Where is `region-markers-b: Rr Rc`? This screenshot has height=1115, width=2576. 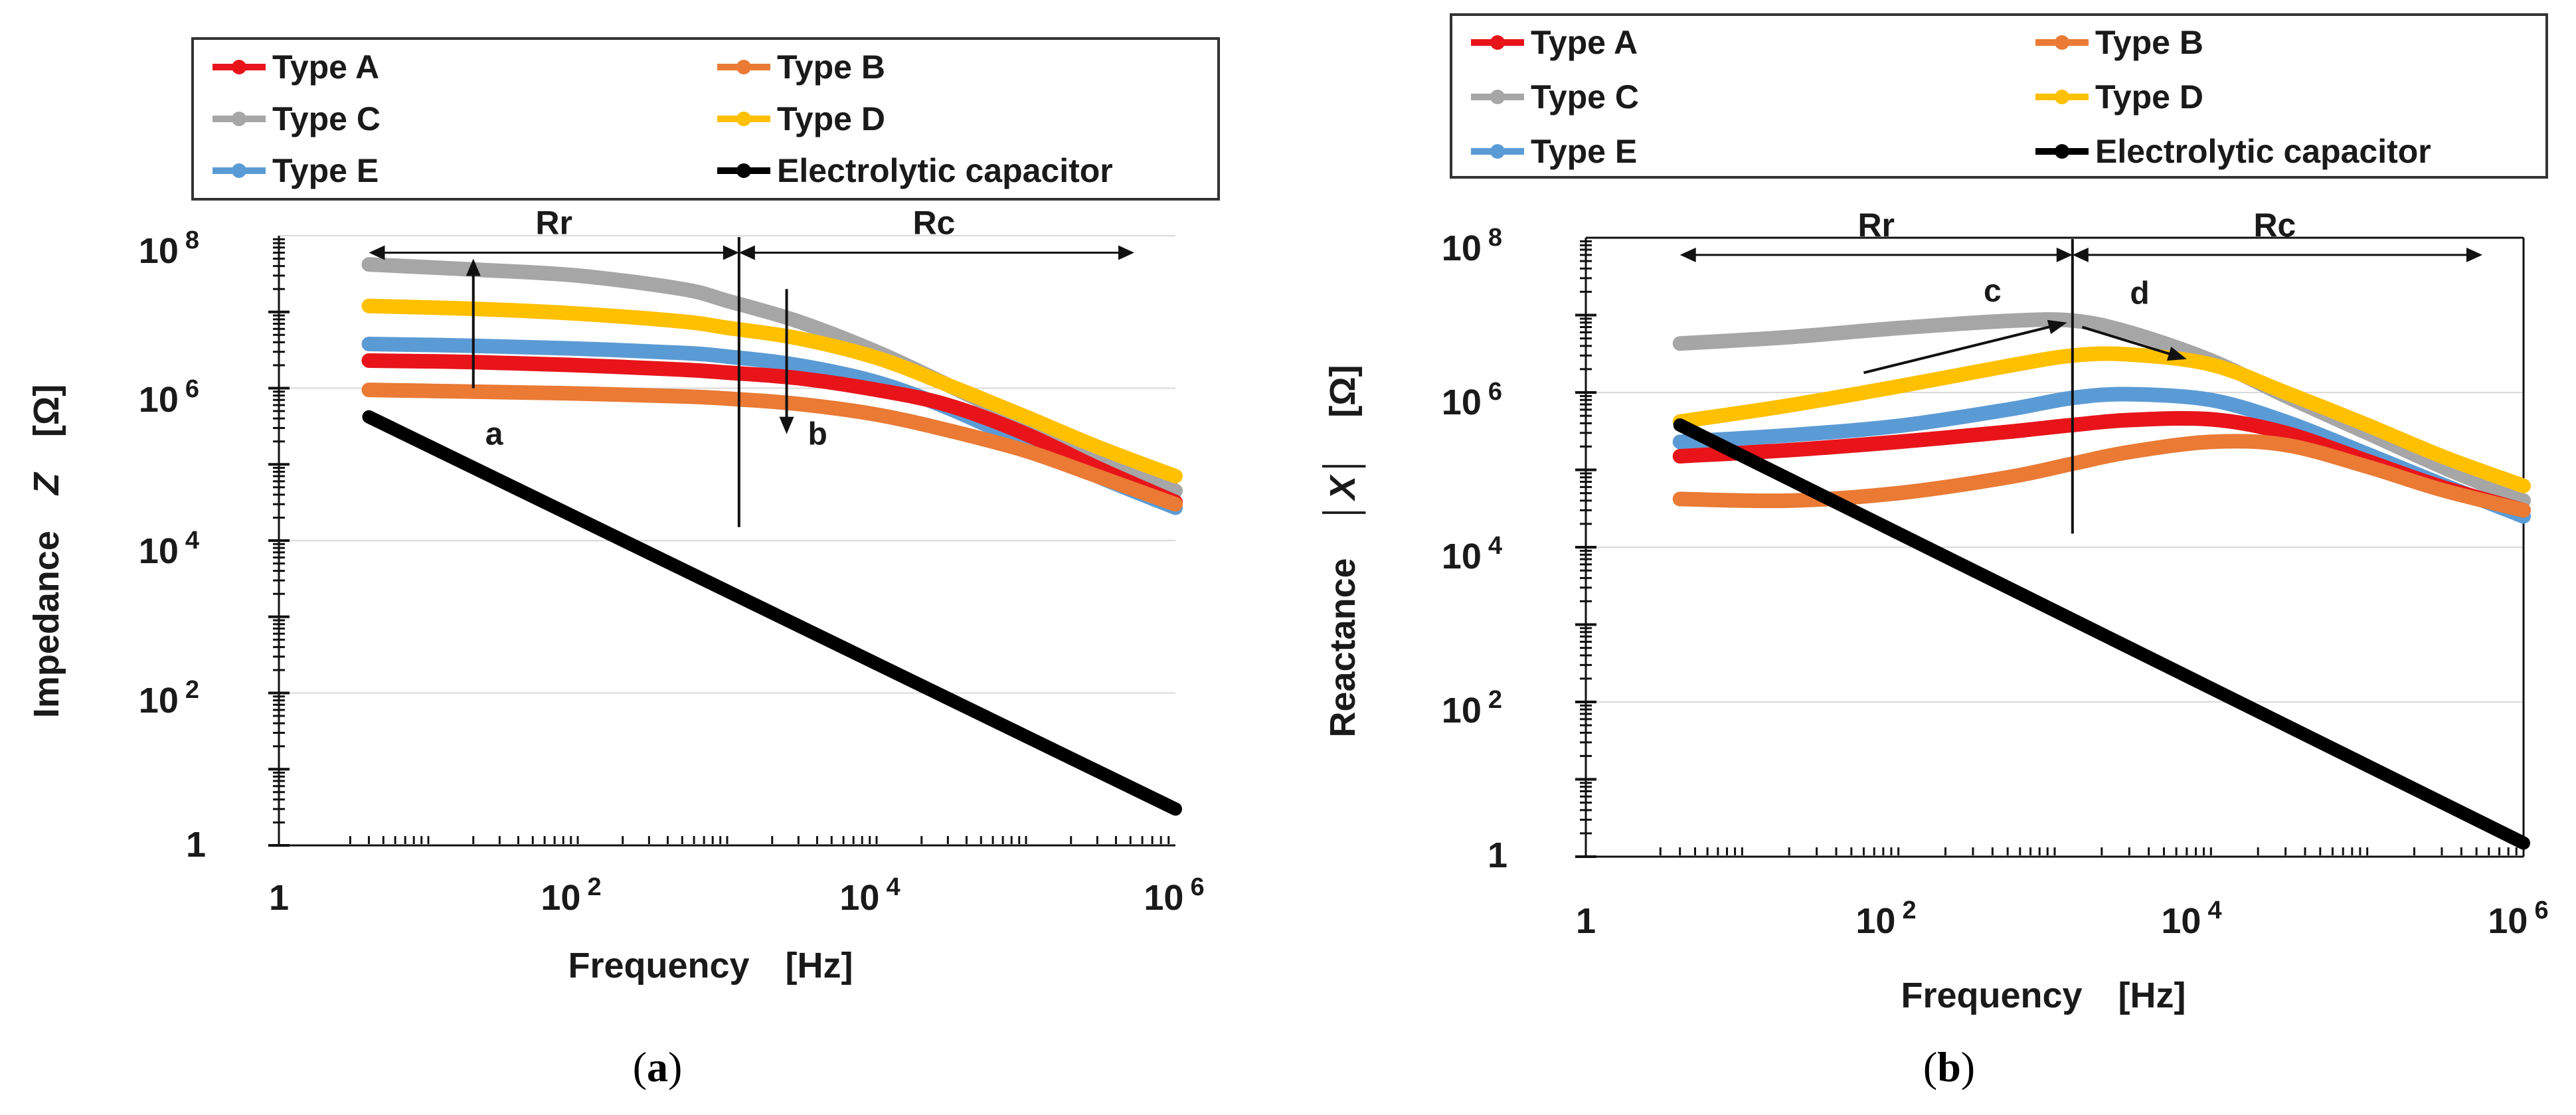 region-markers-b: Rr Rc is located at coordinates (2080, 371).